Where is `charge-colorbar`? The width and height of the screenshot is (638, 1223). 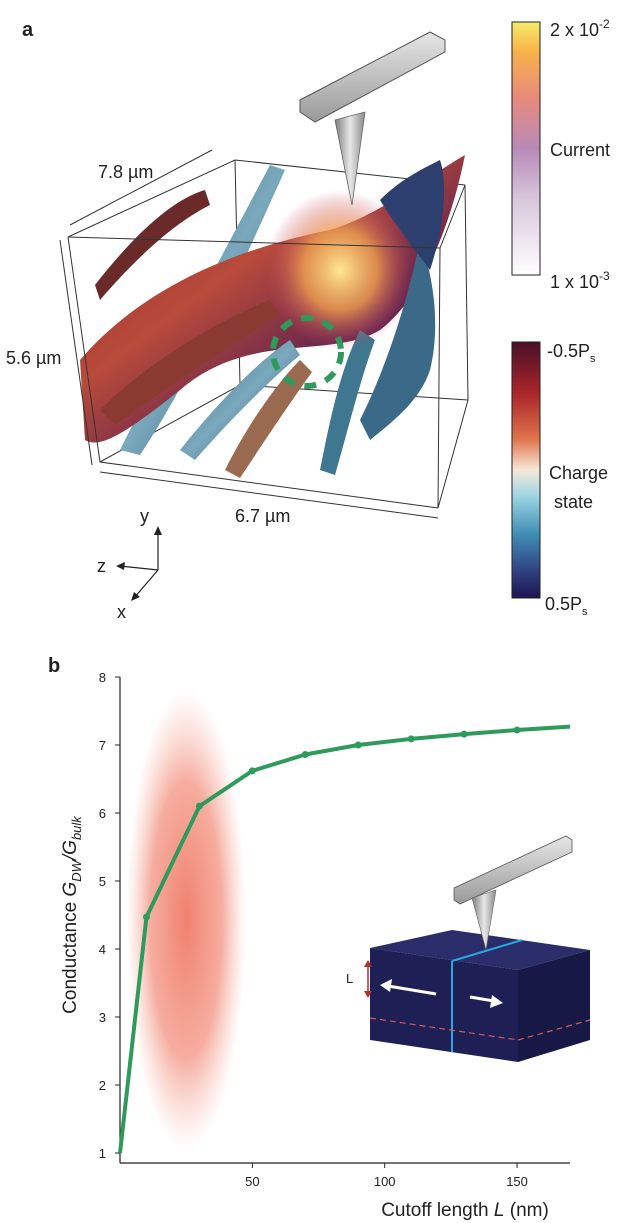 charge-colorbar is located at coordinates (526, 470).